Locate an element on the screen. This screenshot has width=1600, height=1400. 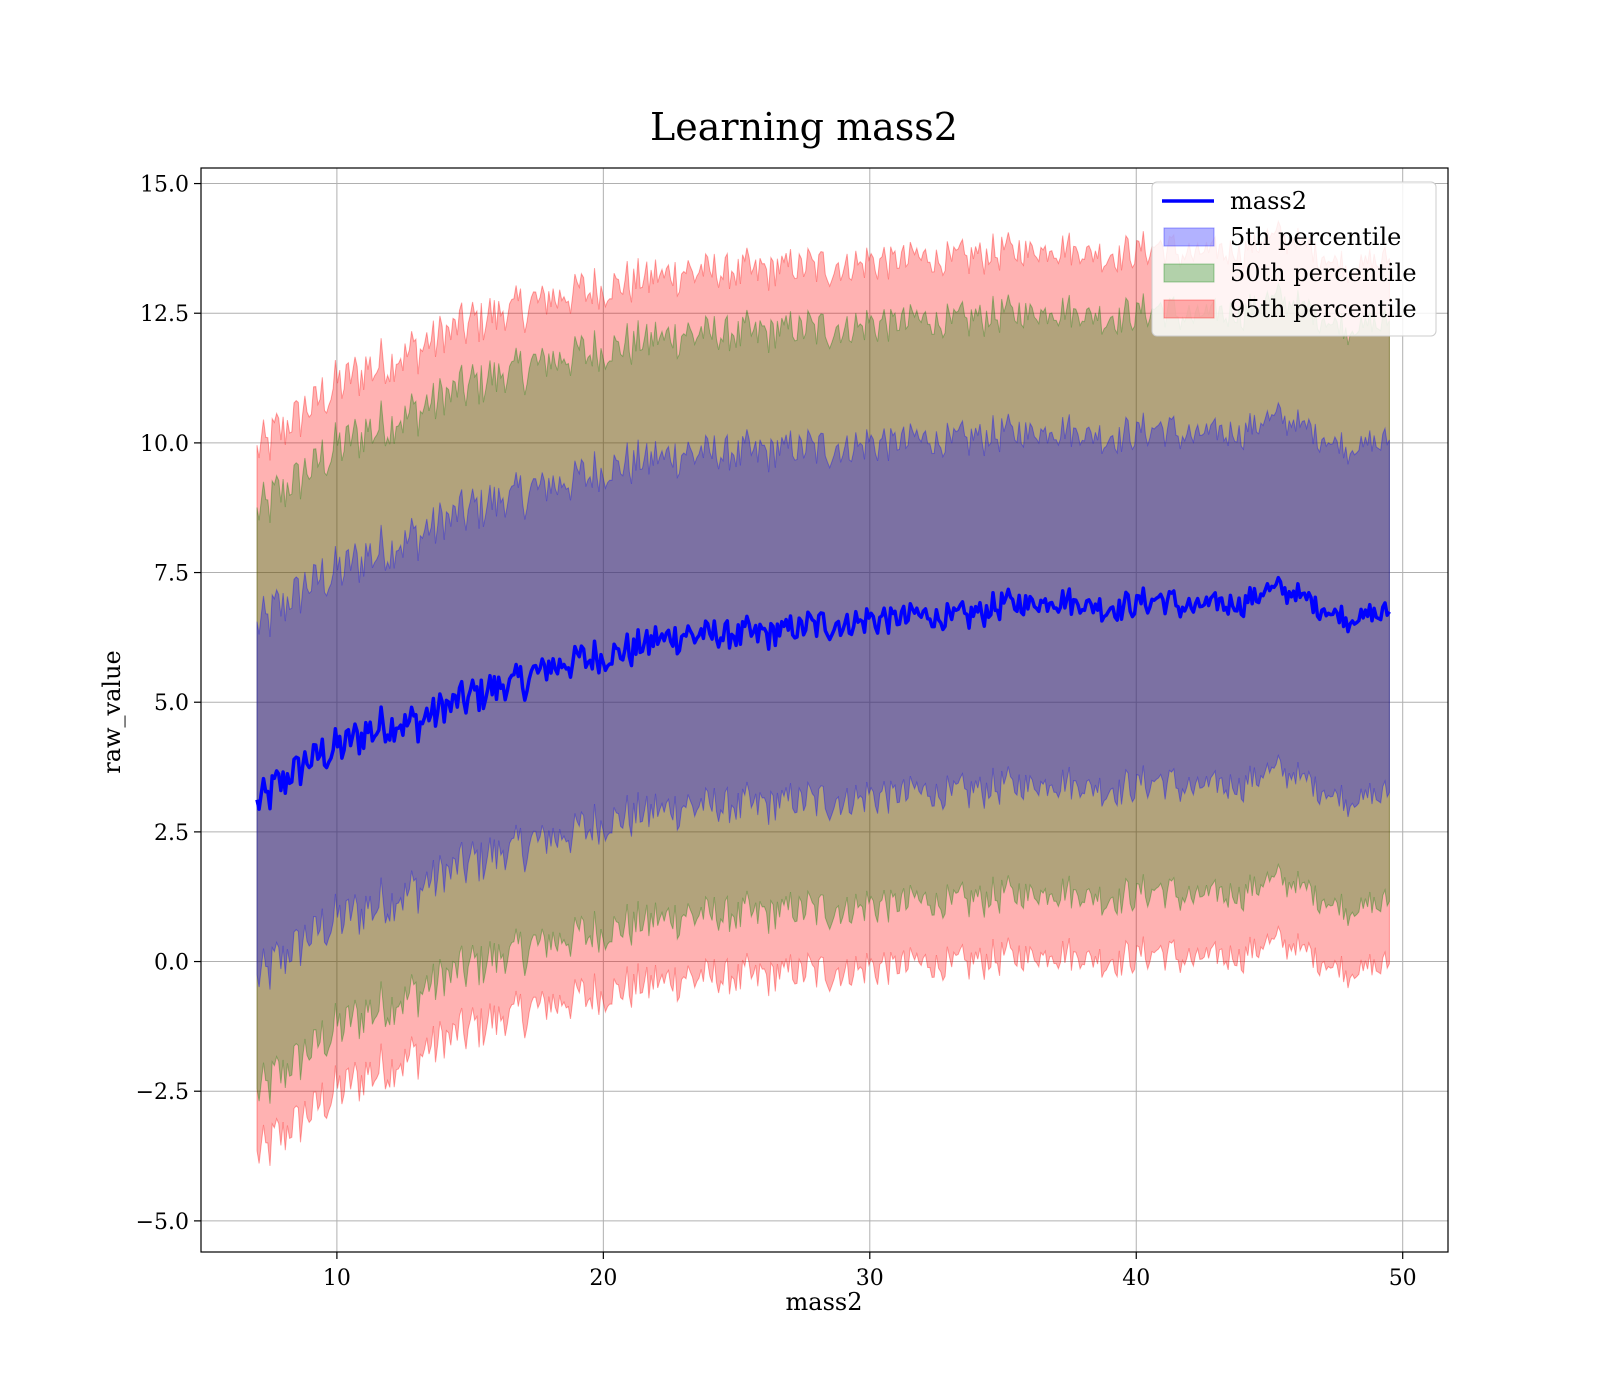
y-axis-label: raw_value is located at coordinates (112, 712).